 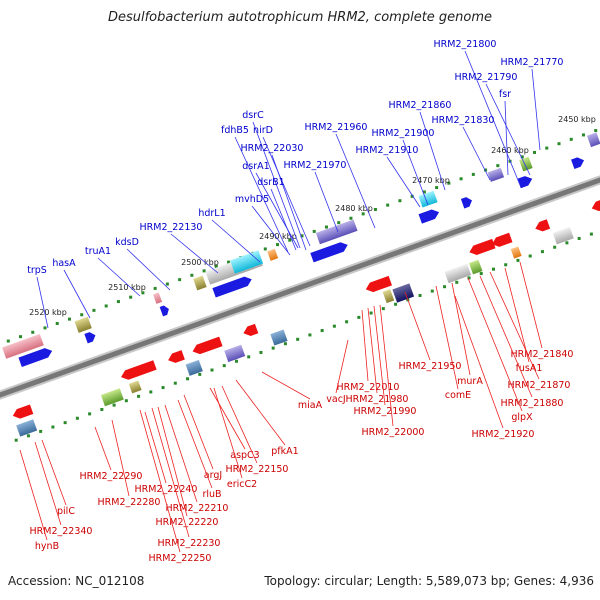 What do you see at coordinates (257, 469) in the screenshot?
I see `bottom-gene-label: HRM2_22150` at bounding box center [257, 469].